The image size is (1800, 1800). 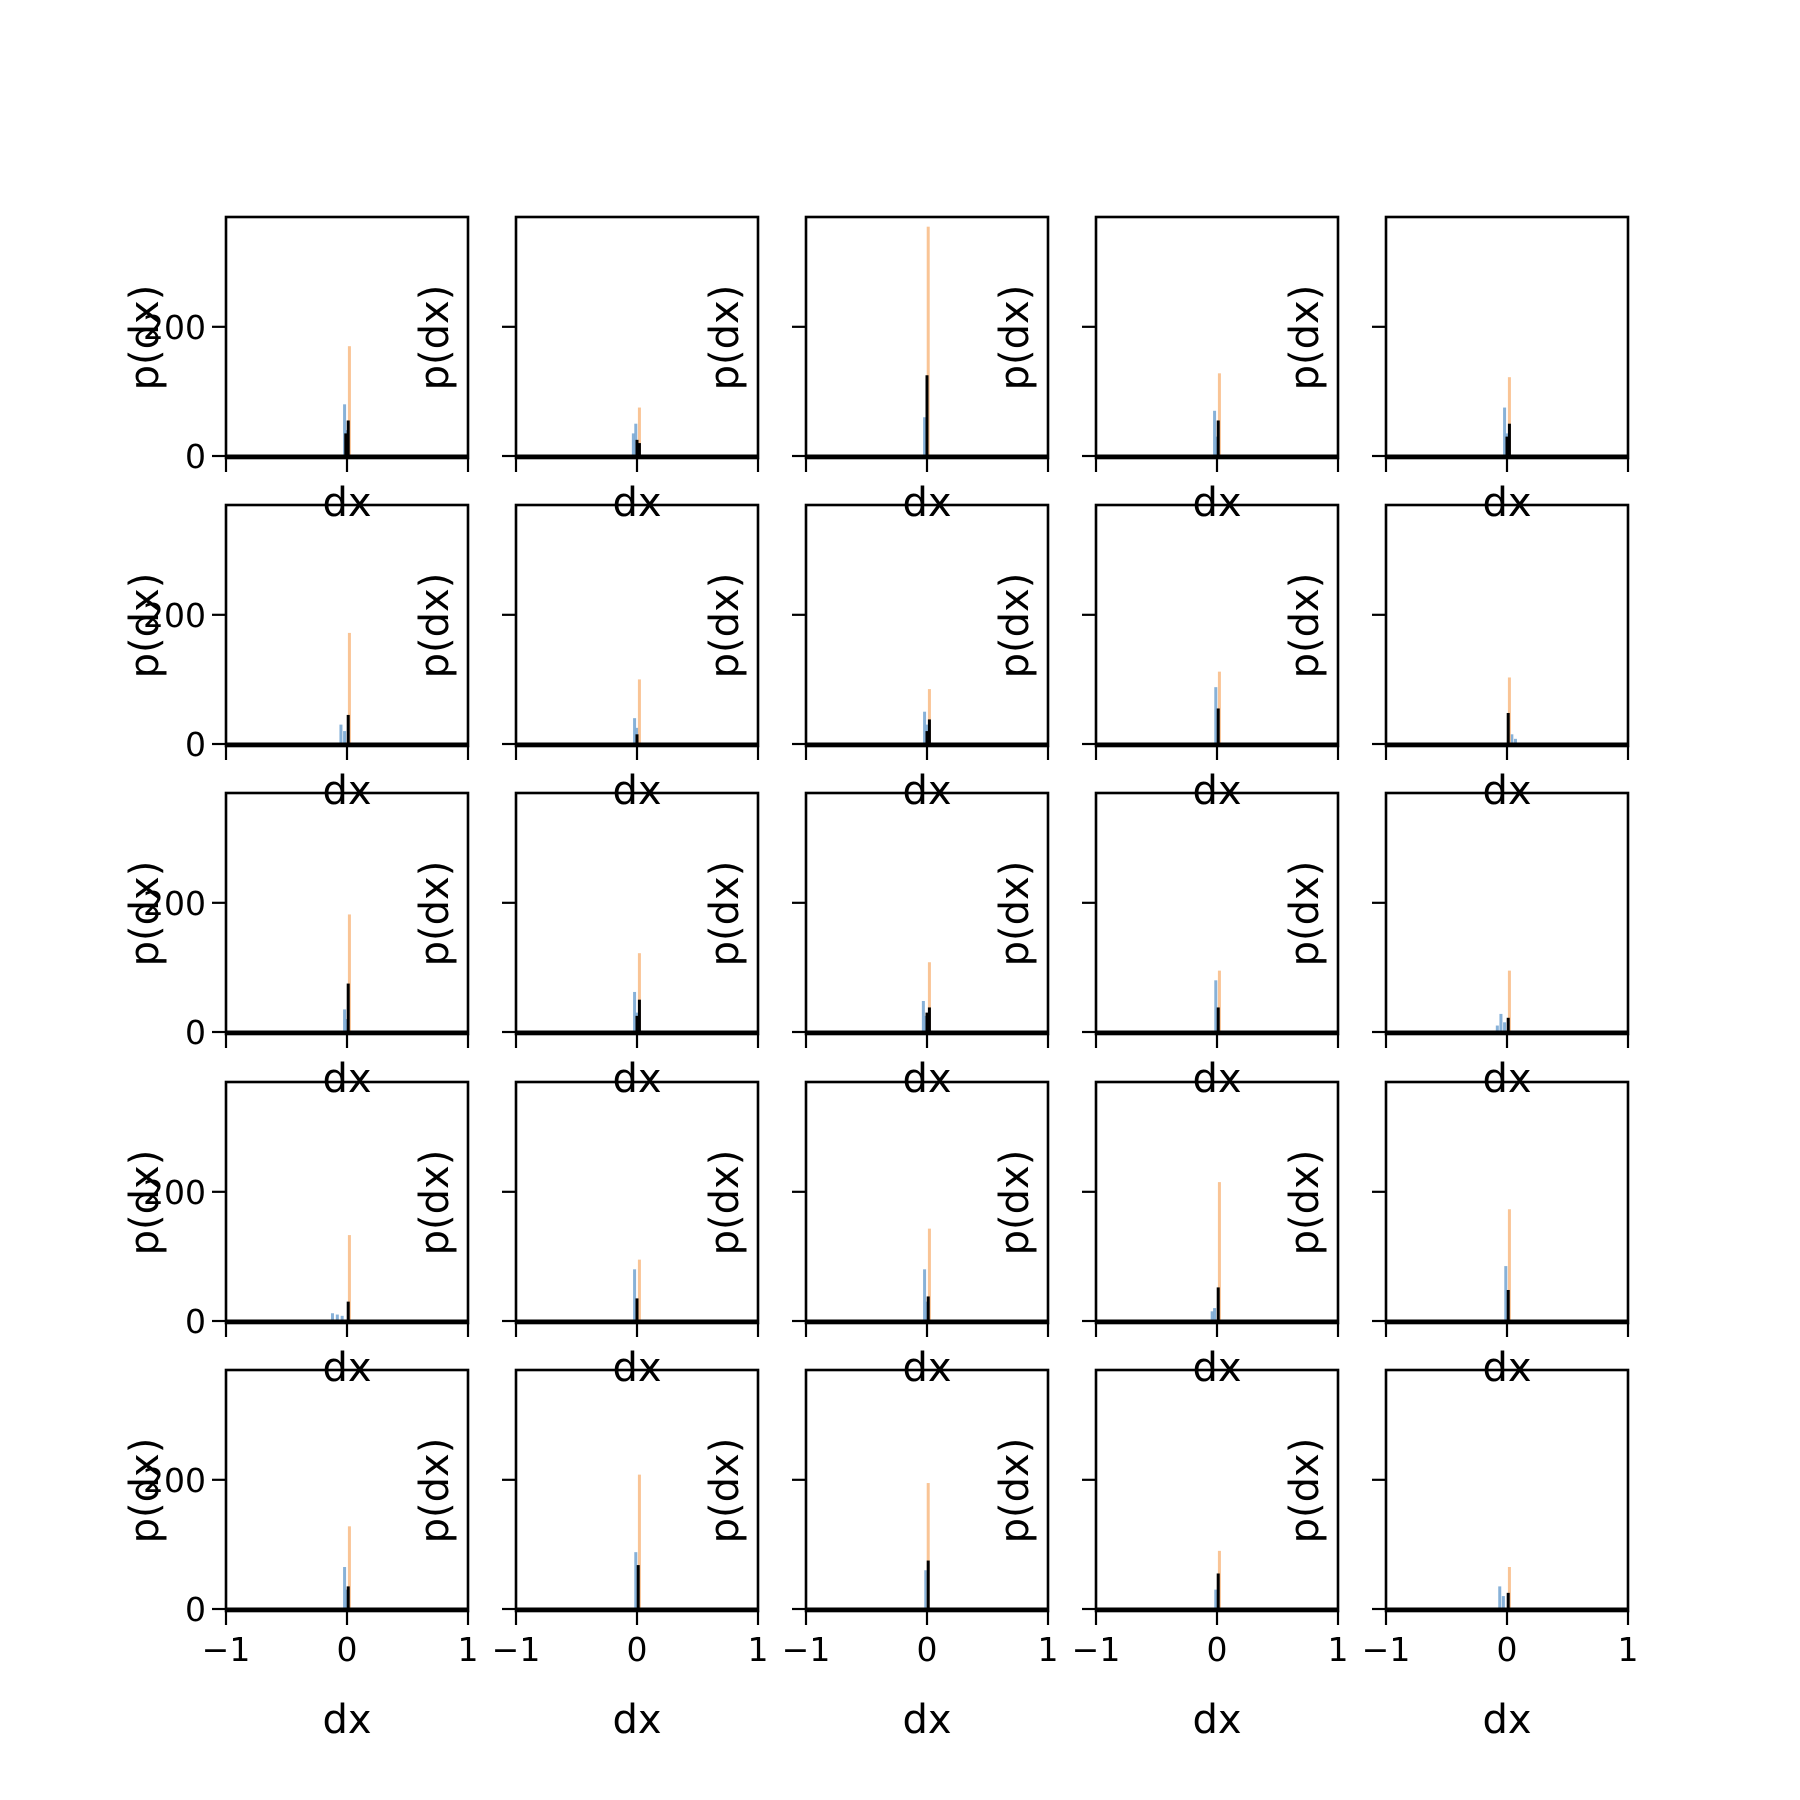 I want to click on subplot-r3-c1: dx p(dx), so click(x=586, y=1235).